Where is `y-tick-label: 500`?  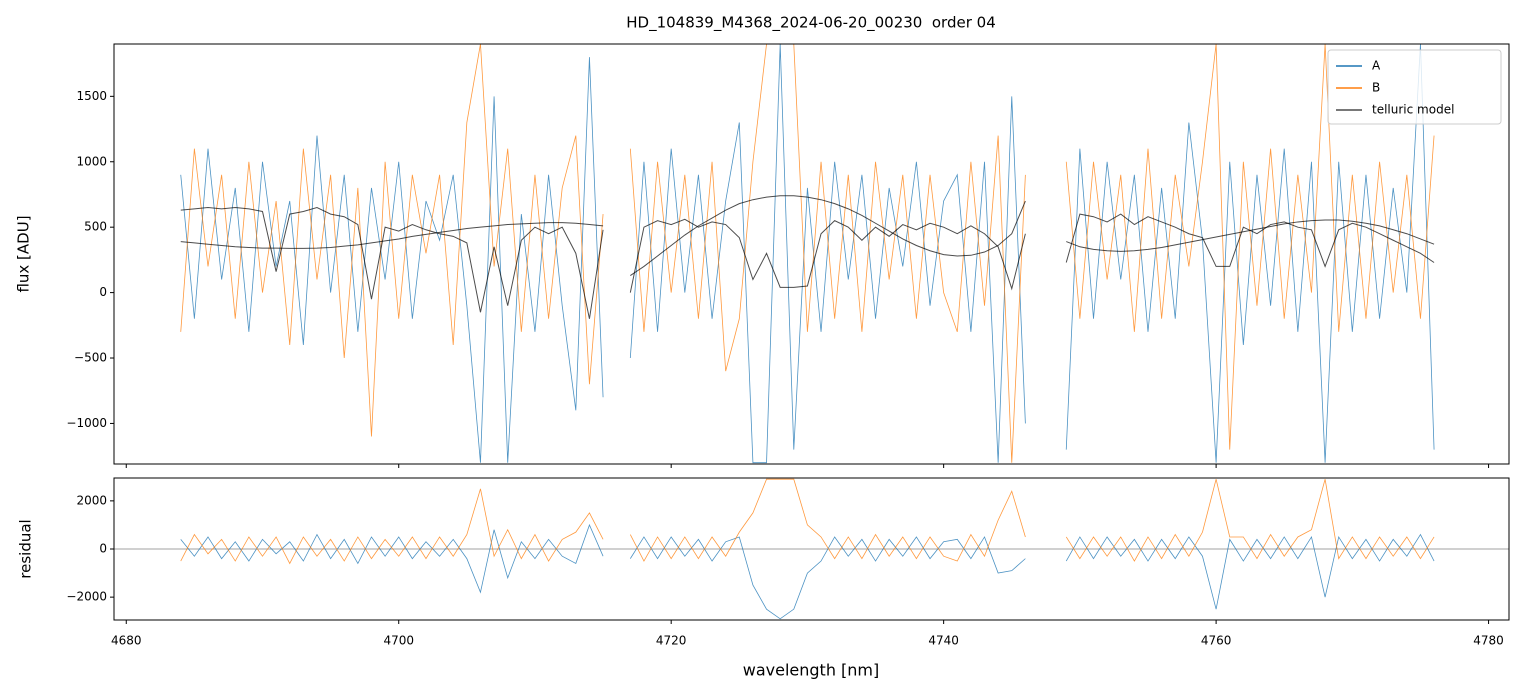 y-tick-label: 500 is located at coordinates (95, 227).